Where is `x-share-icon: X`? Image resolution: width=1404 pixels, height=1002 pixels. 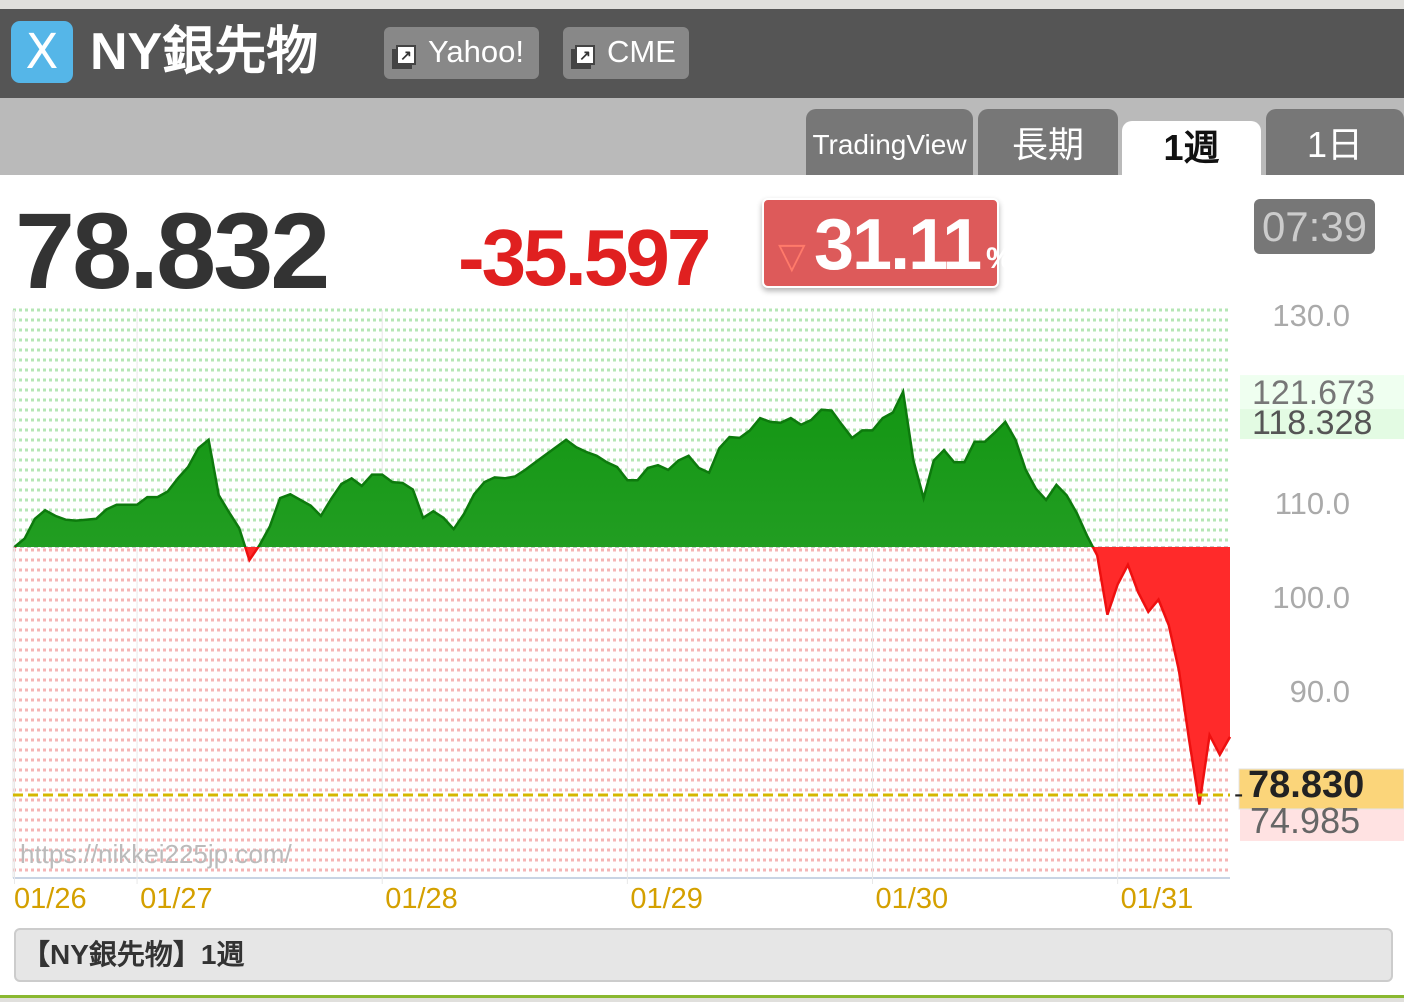 x-share-icon: X is located at coordinates (42, 52).